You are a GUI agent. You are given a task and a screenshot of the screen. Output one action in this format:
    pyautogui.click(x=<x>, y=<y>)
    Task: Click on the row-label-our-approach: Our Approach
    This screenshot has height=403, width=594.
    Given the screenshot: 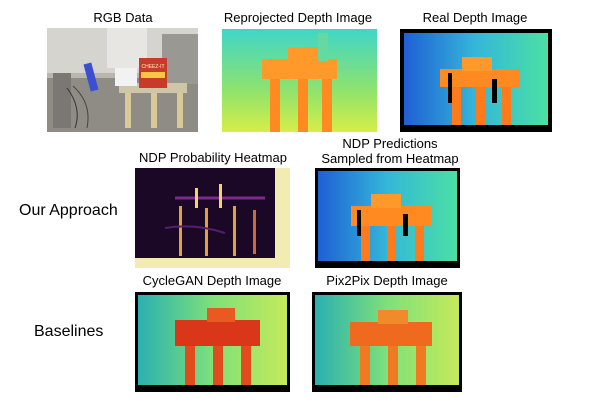 What is the action you would take?
    pyautogui.click(x=68, y=210)
    